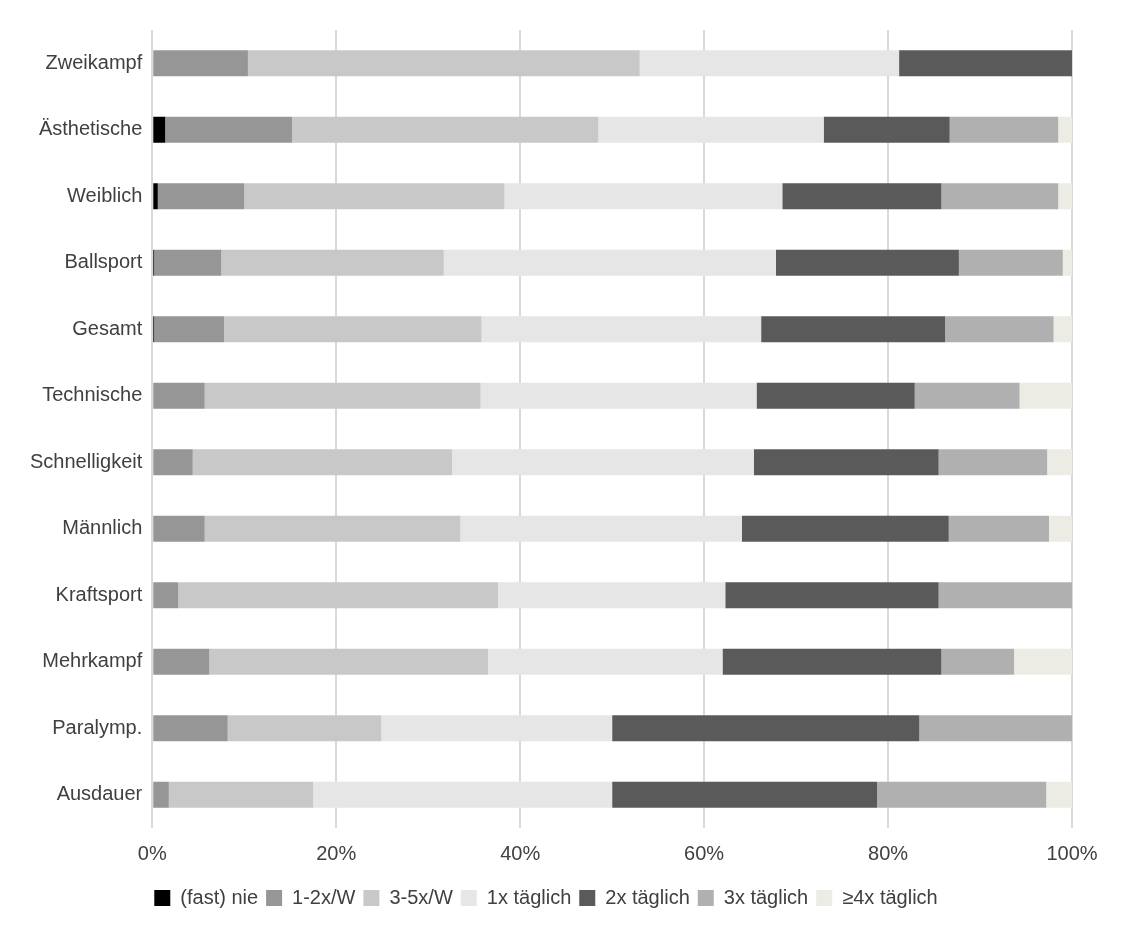 This screenshot has width=1130, height=938. What do you see at coordinates (421, 896) in the screenshot?
I see `legend-label: 3-5x/W` at bounding box center [421, 896].